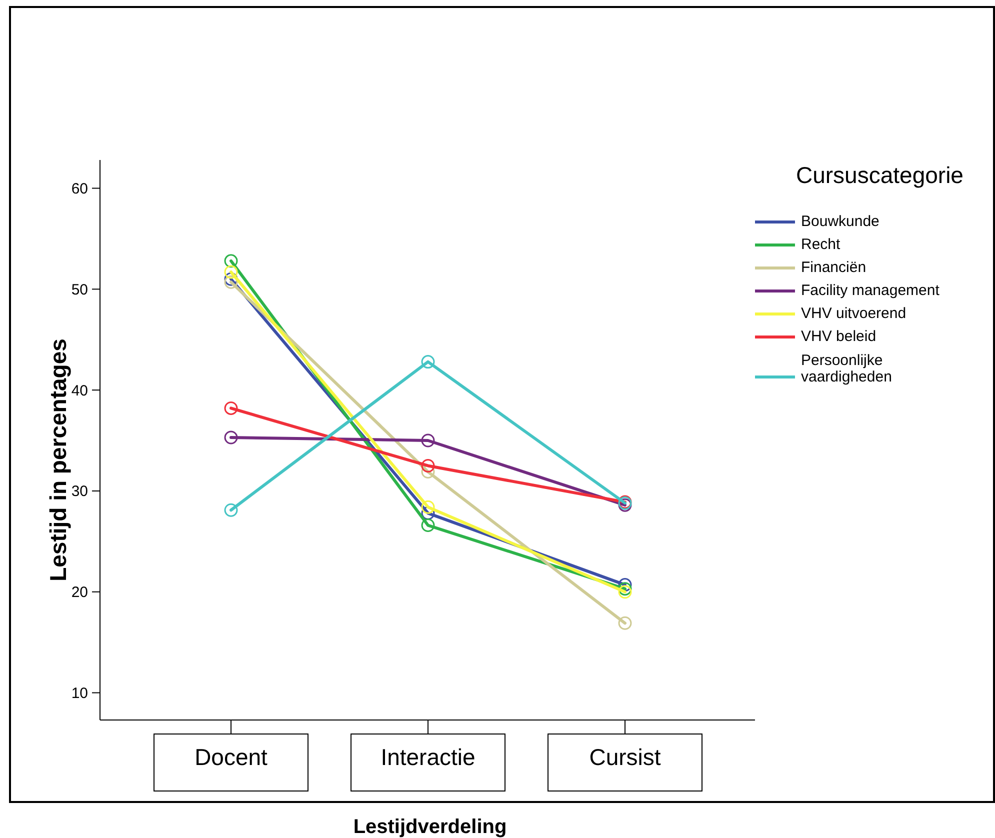  Describe the element at coordinates (870, 290) in the screenshot. I see `legend-label: Facility management` at that location.